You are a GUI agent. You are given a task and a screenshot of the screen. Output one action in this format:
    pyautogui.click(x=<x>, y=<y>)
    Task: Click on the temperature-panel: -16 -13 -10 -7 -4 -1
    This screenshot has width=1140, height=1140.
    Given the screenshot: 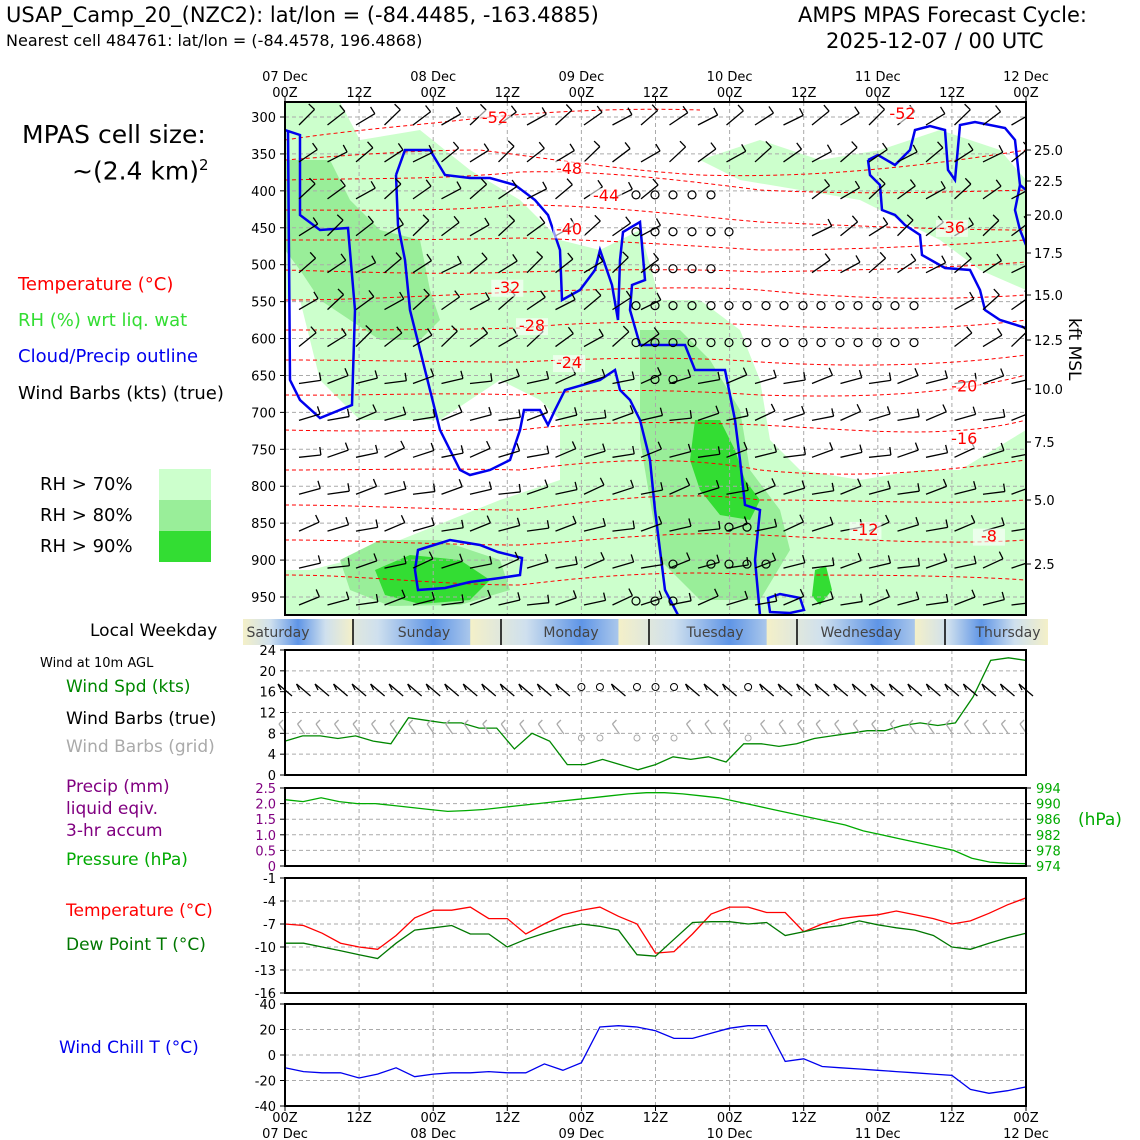 What is the action you would take?
    pyautogui.click(x=641, y=937)
    